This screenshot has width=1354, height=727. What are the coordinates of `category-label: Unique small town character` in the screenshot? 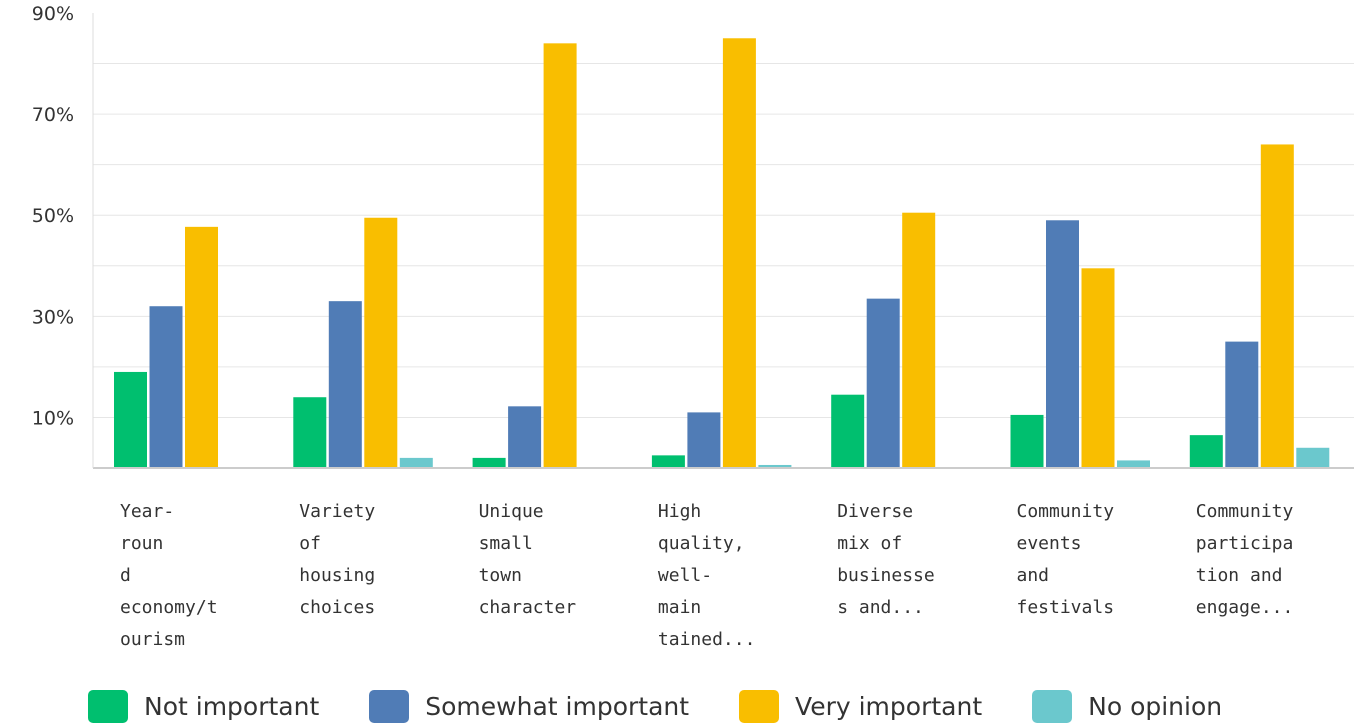 It's located at (528, 559).